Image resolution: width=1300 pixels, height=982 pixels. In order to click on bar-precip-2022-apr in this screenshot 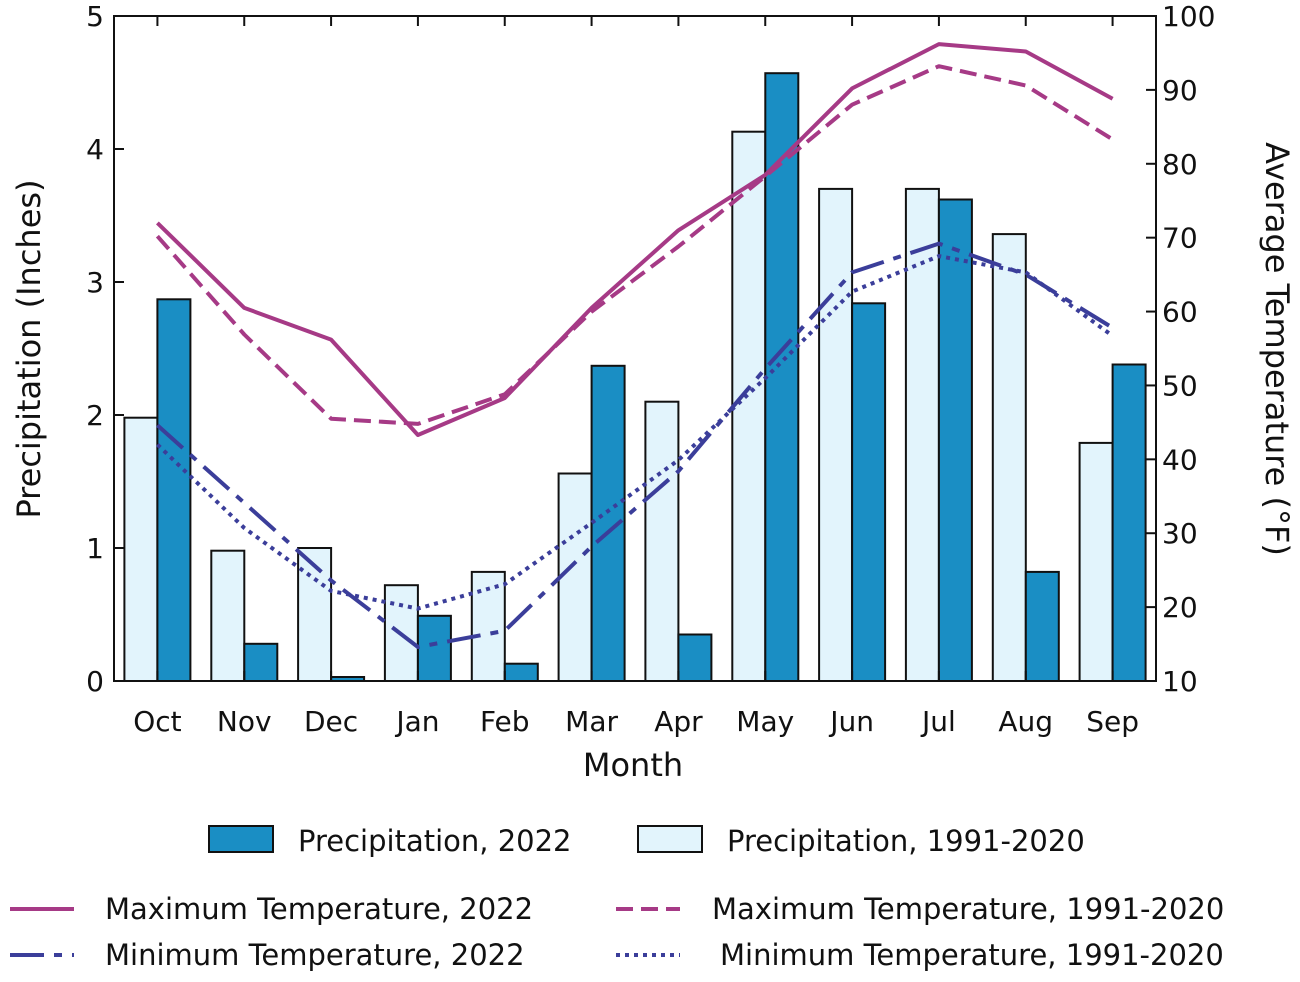, I will do `click(695, 657)`.